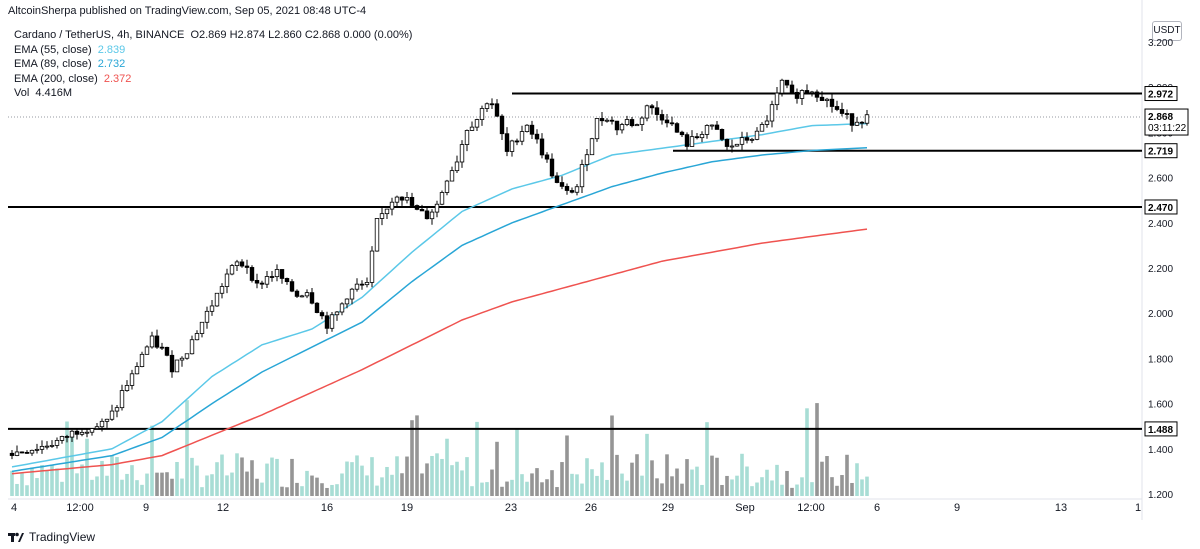 This screenshot has height=549, width=1200. Describe the element at coordinates (213, 64) in the screenshot. I see `legend-ema89-row: EMA (89, close) 2.732` at that location.